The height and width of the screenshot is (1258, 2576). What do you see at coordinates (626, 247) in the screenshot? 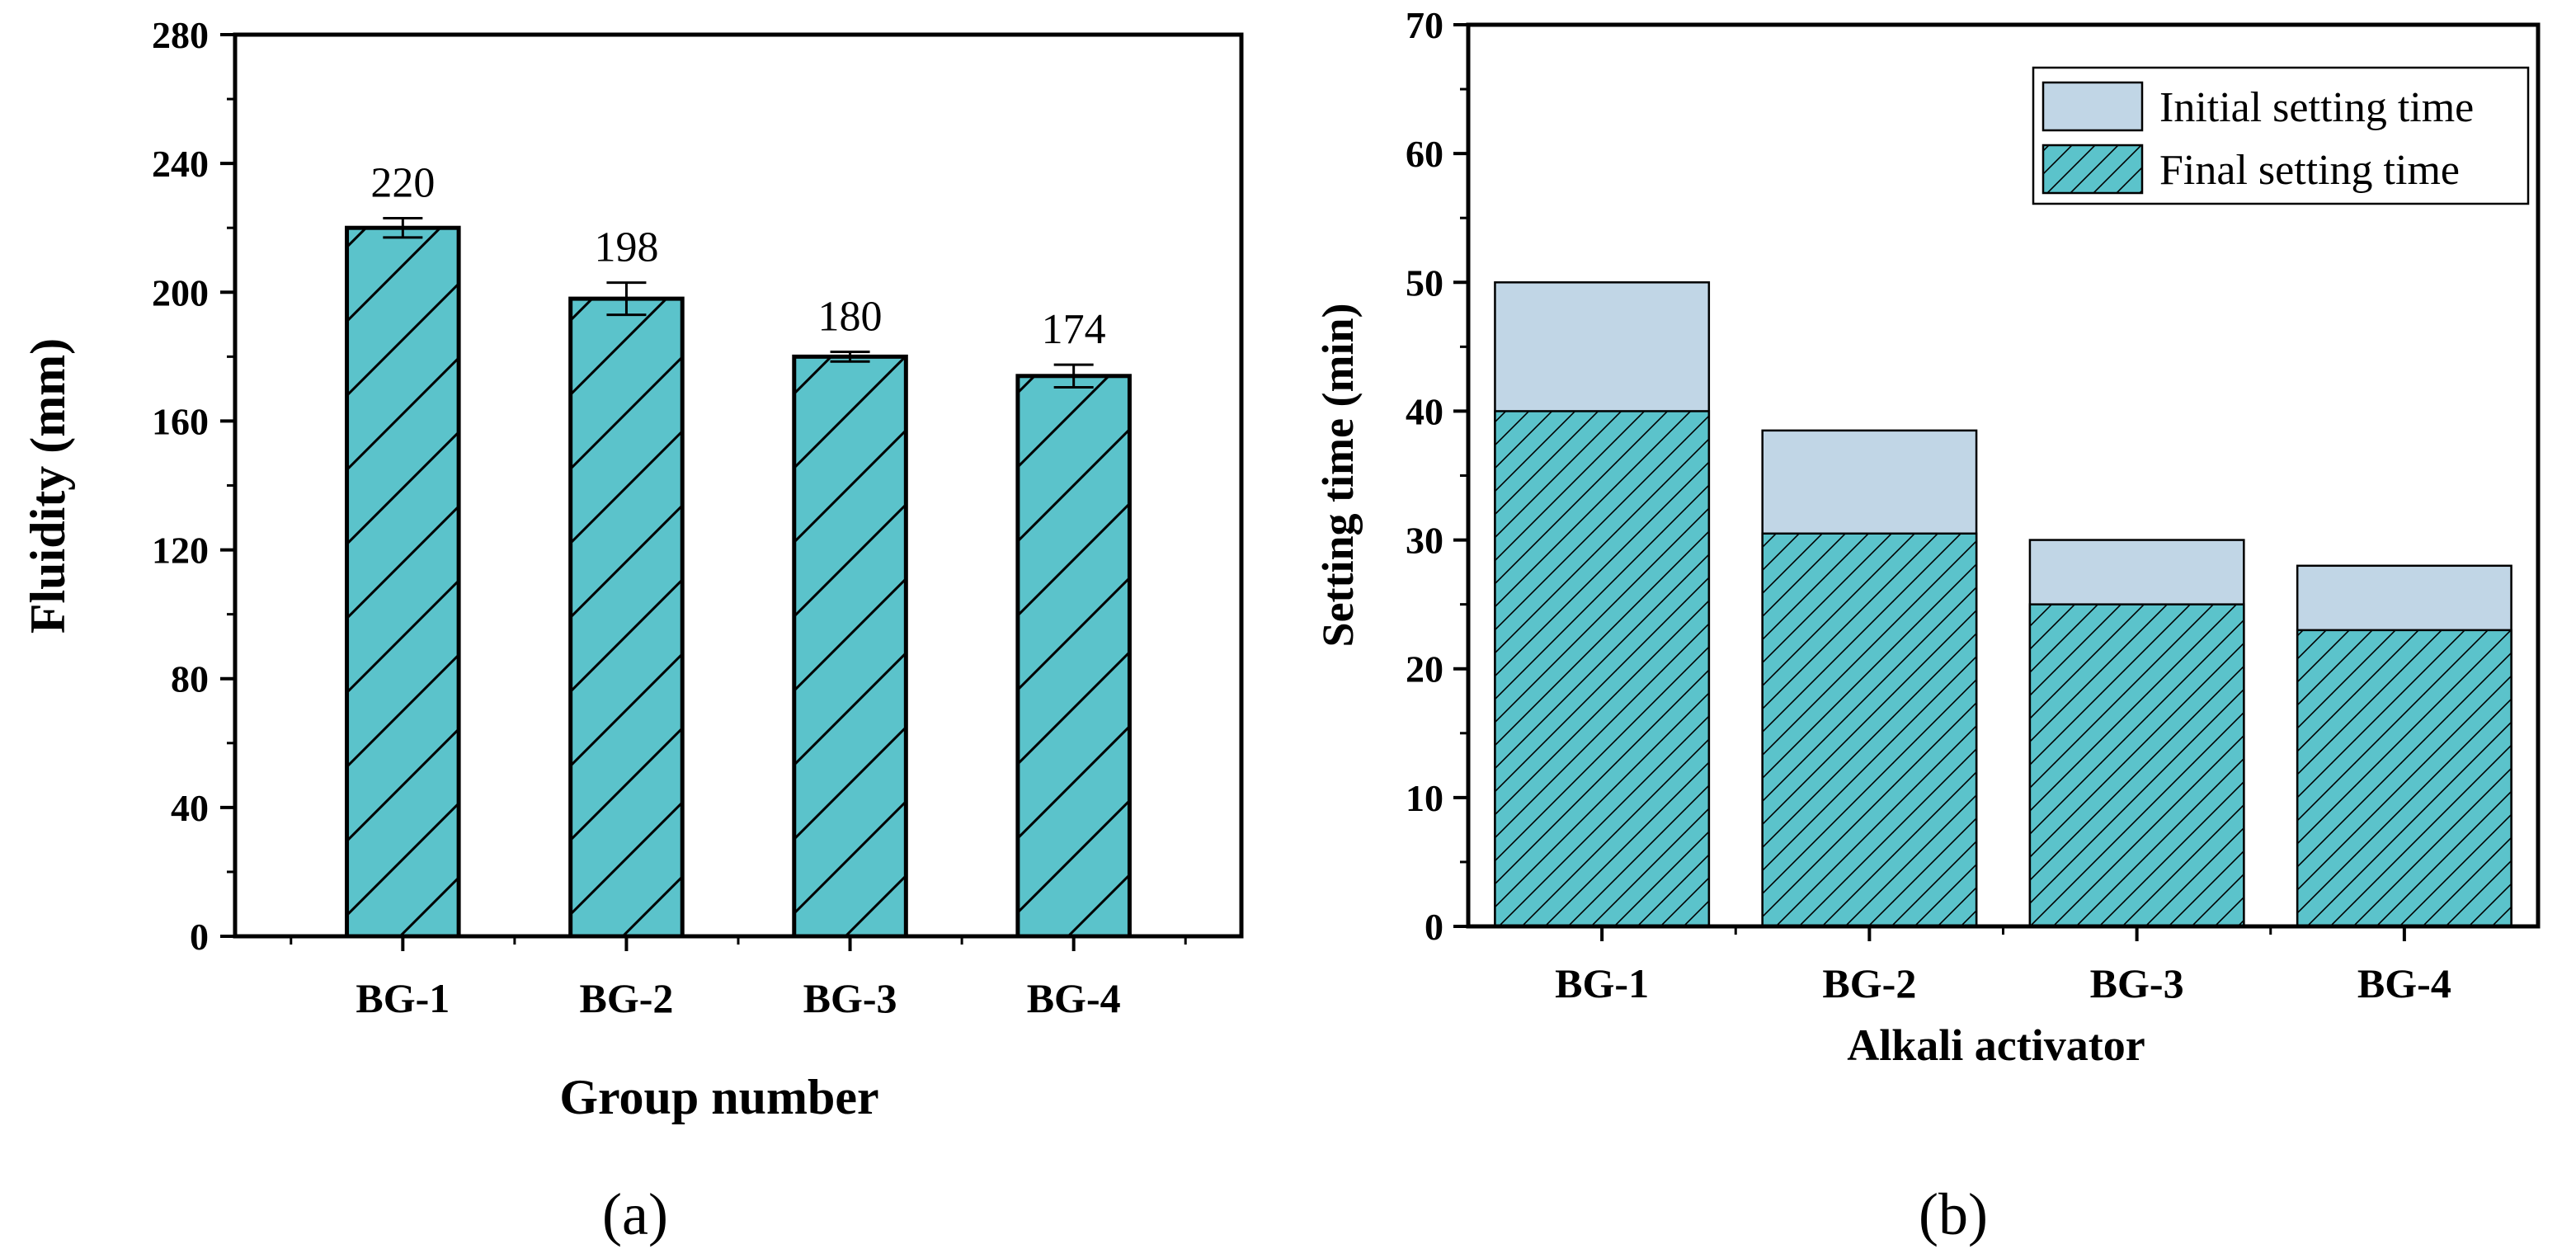
I see `data-label-bg-2: 198` at bounding box center [626, 247].